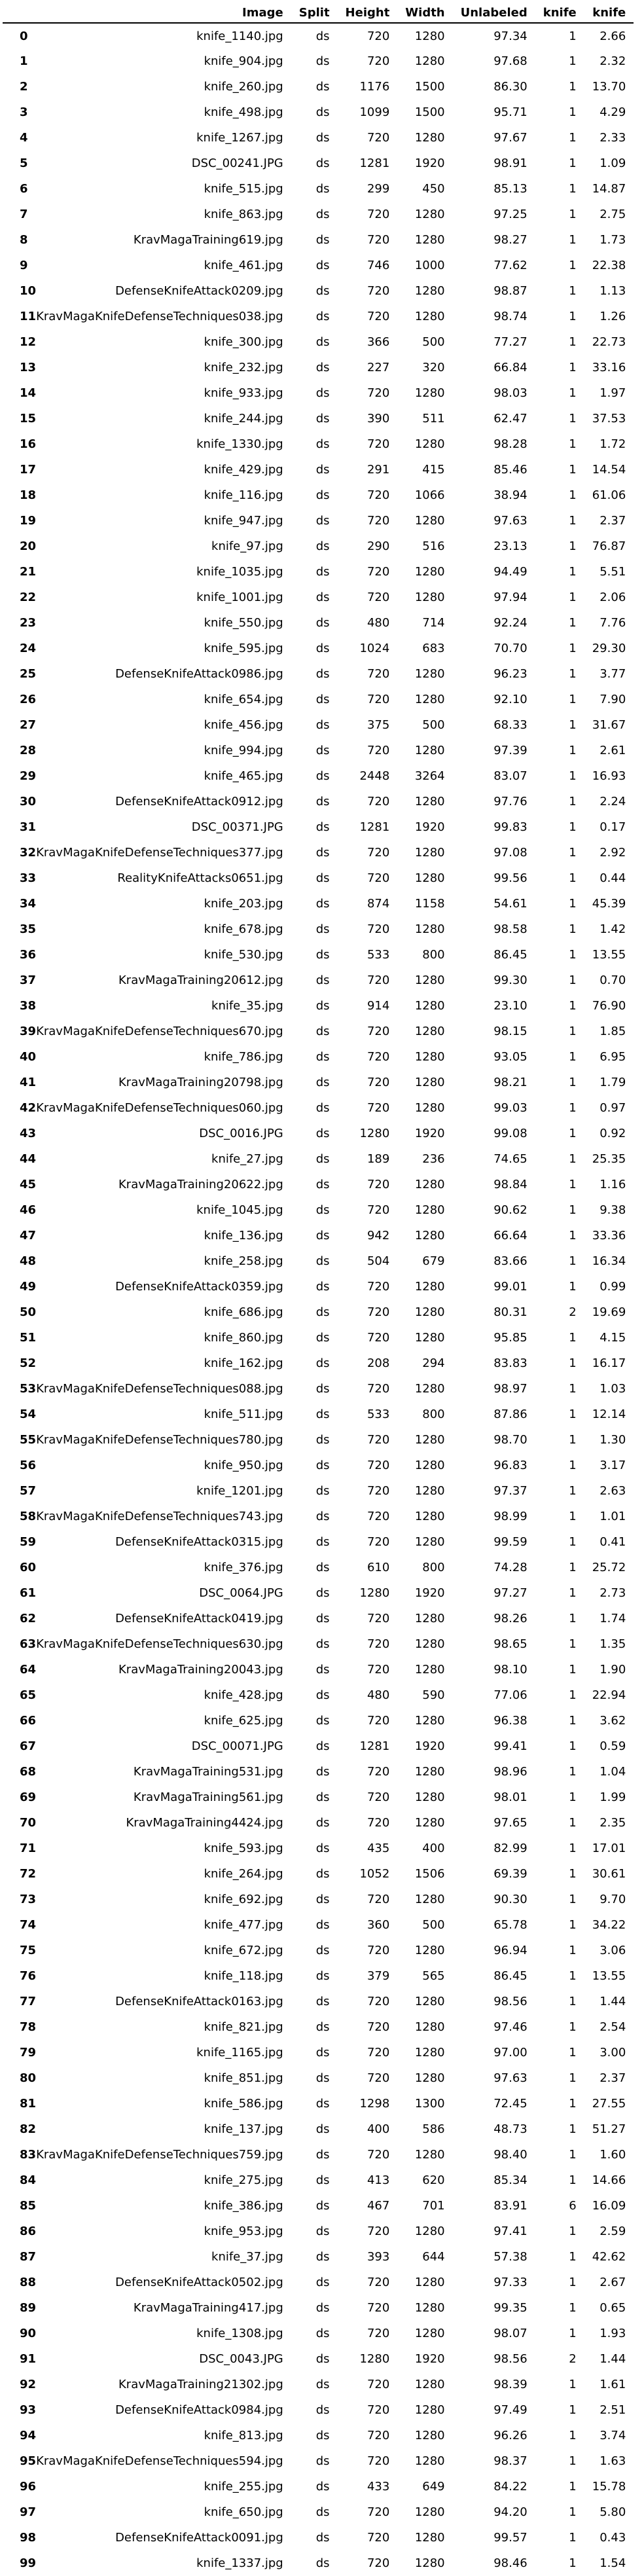 Image resolution: width=644 pixels, height=2576 pixels. What do you see at coordinates (609, 1312) in the screenshot?
I see `cell-knife-percent: 19.69` at bounding box center [609, 1312].